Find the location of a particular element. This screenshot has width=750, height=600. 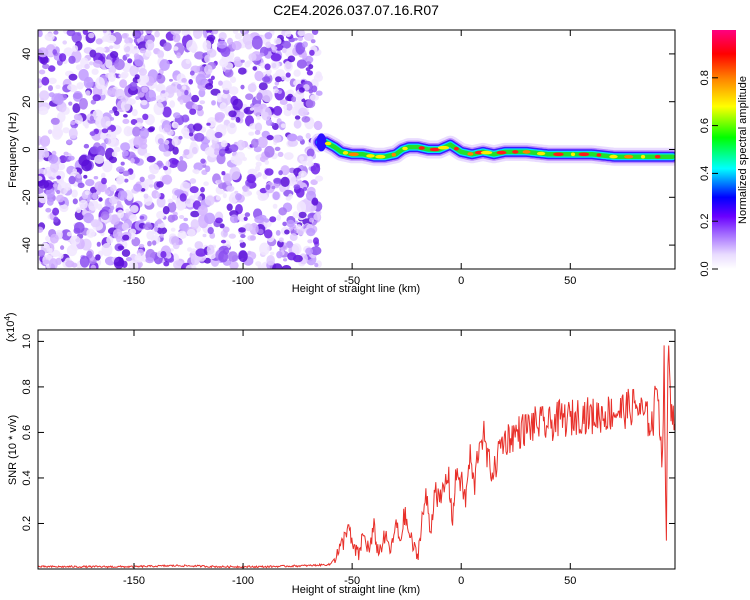

spectrogram-ytick-label: -40 is located at coordinates (27, 245).